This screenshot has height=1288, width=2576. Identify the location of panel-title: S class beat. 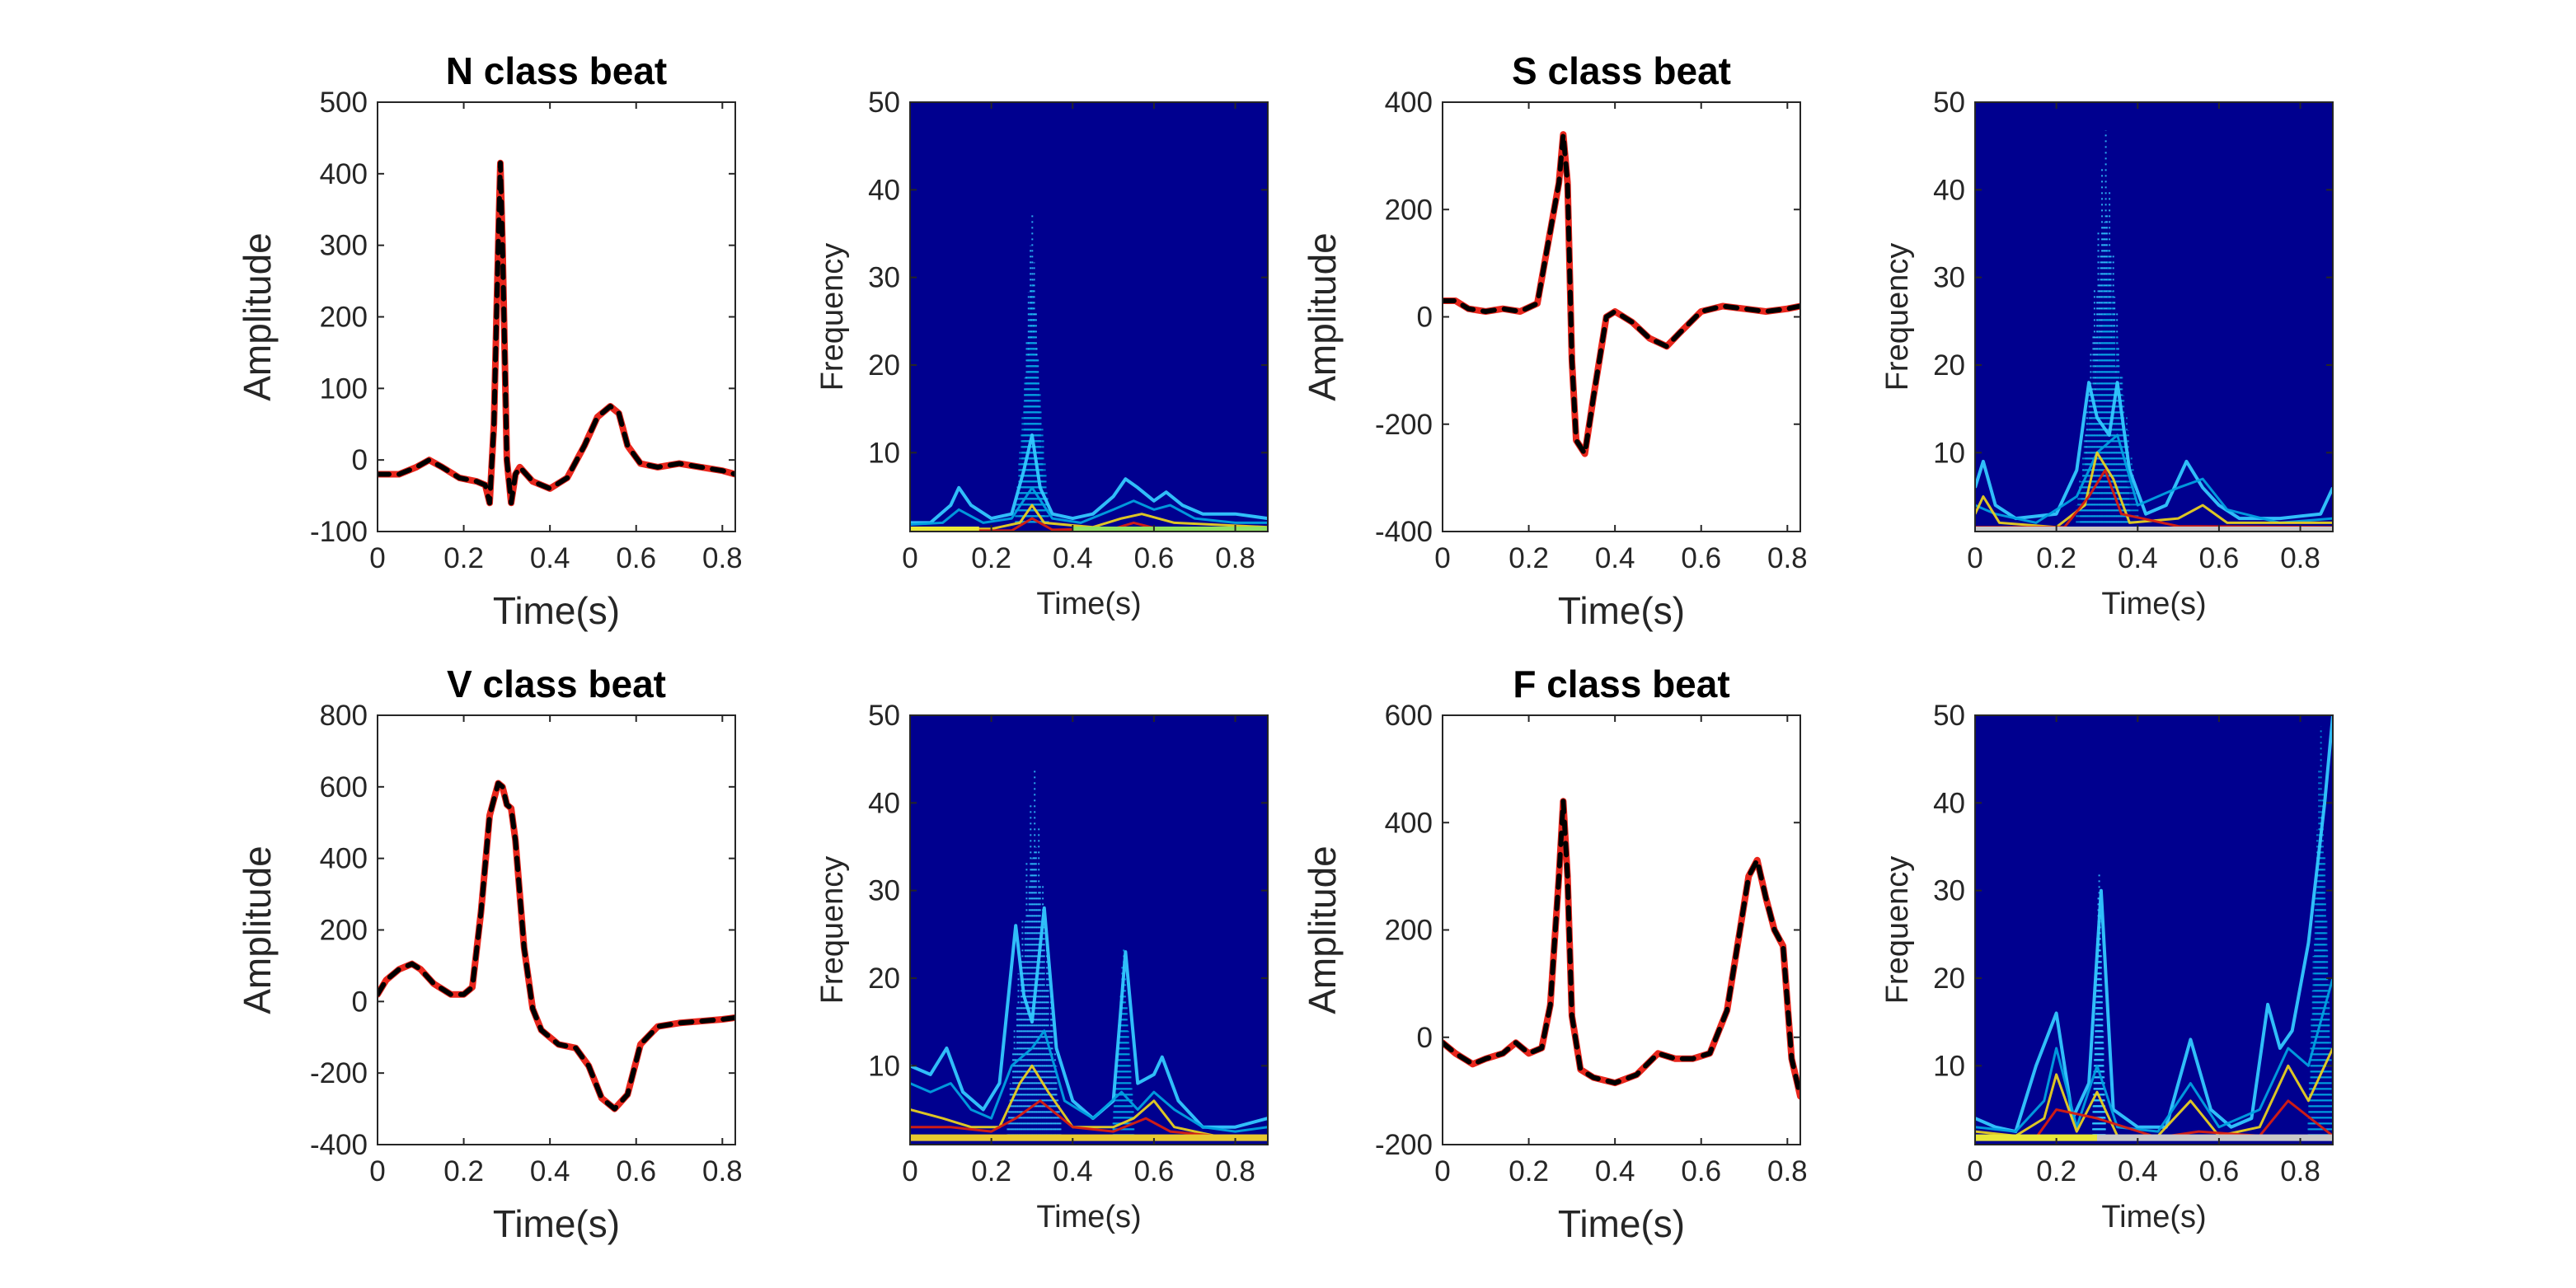
(1622, 70).